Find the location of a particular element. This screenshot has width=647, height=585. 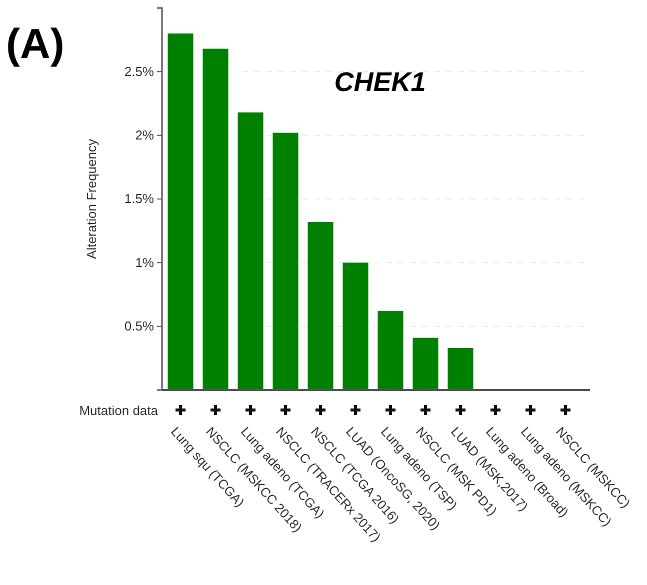

y-tick-label: 2% is located at coordinates (144, 134).